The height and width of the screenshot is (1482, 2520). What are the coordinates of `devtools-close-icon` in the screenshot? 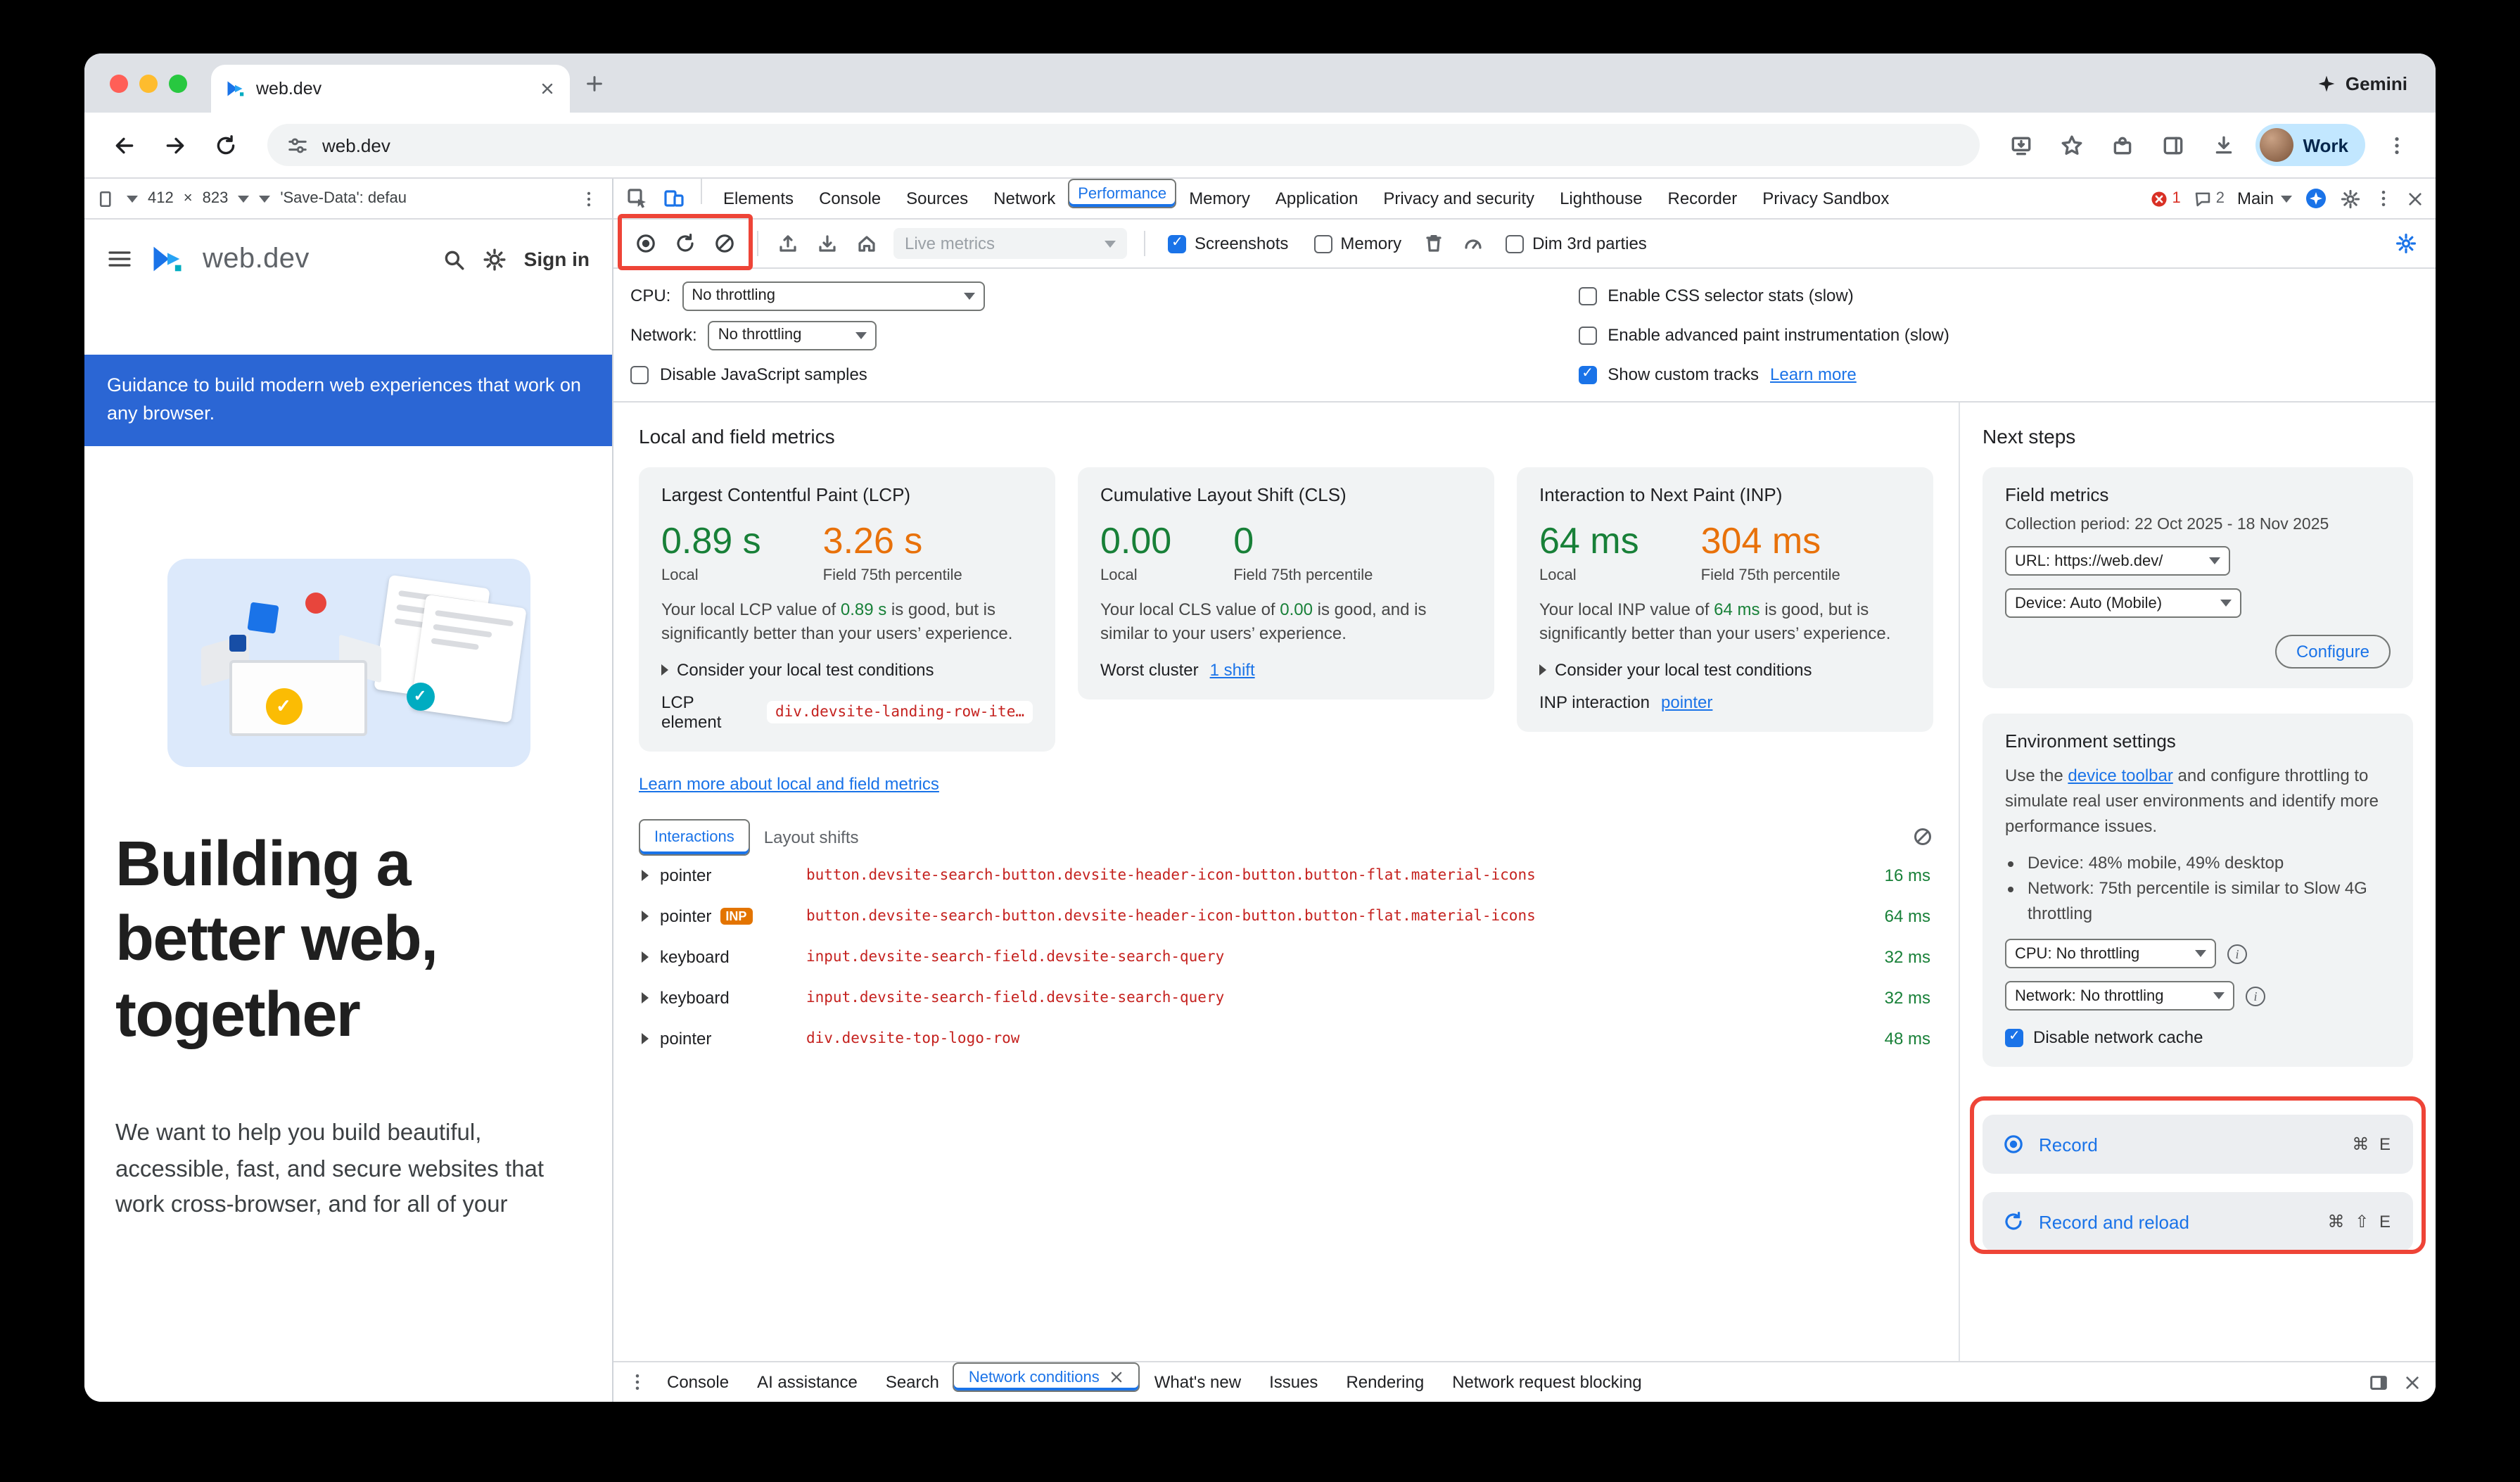 It's located at (2415, 198).